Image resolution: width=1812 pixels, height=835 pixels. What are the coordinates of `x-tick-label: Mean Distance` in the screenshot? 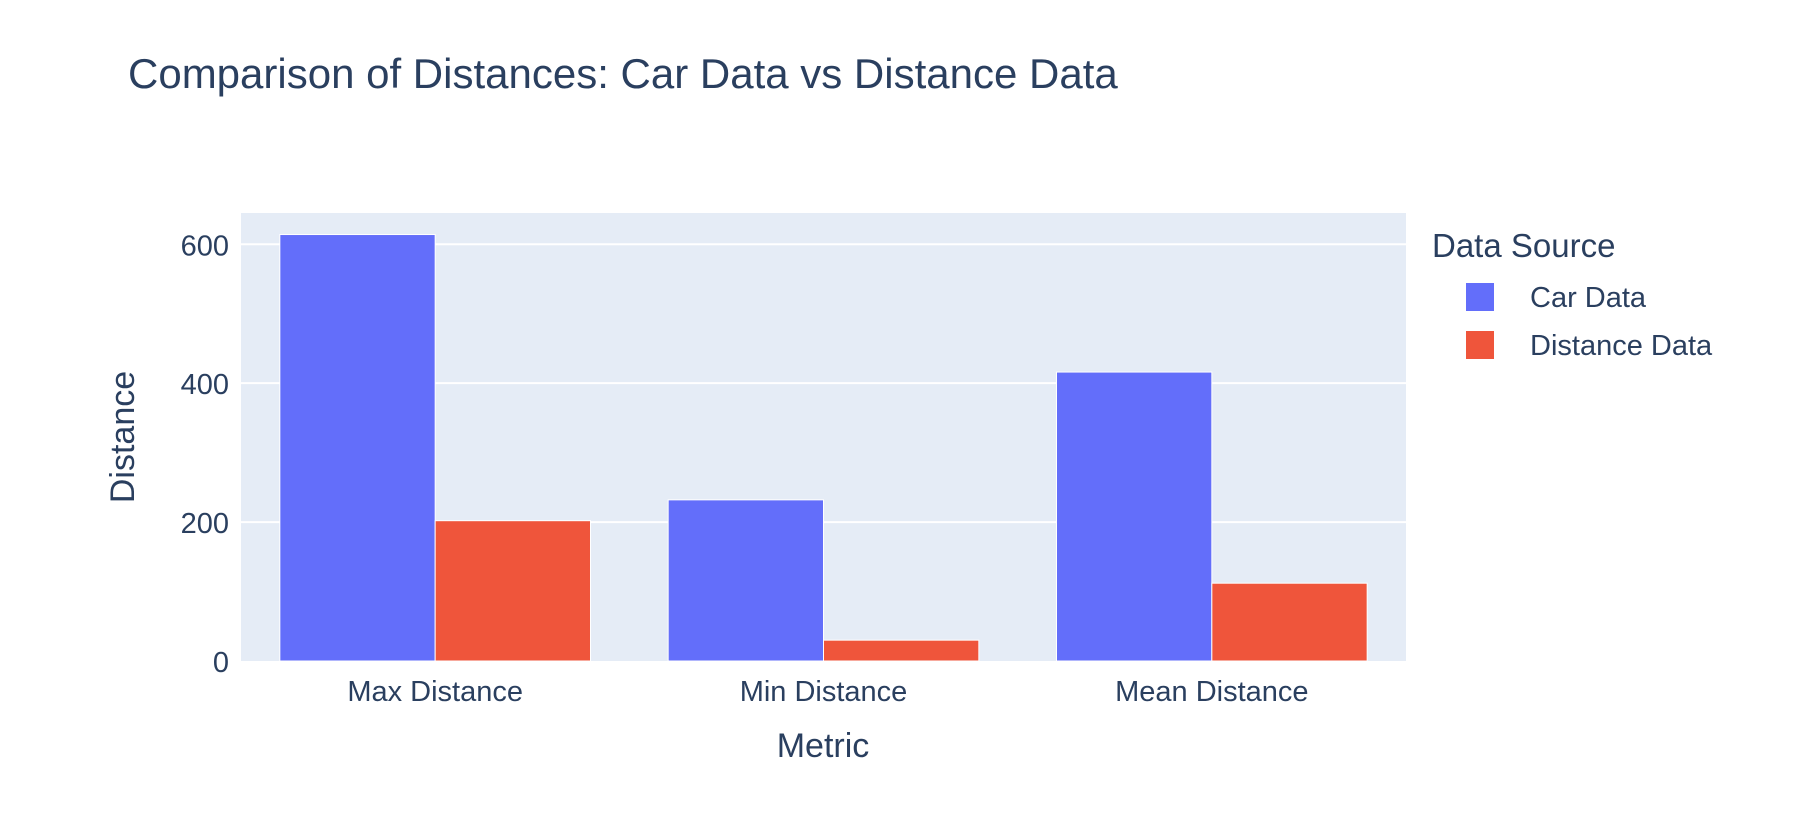 It's located at (1211, 692).